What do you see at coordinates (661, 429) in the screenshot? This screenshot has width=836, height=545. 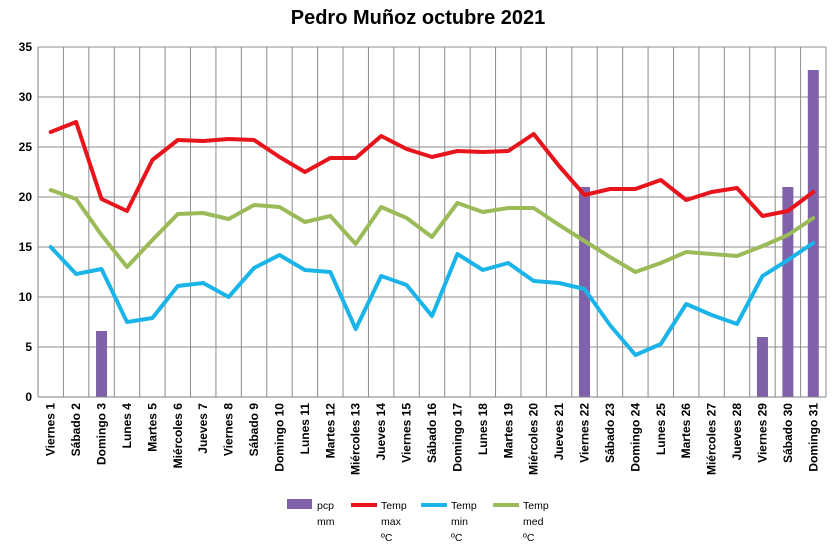 I see `x-tick-label: Lunes 25` at bounding box center [661, 429].